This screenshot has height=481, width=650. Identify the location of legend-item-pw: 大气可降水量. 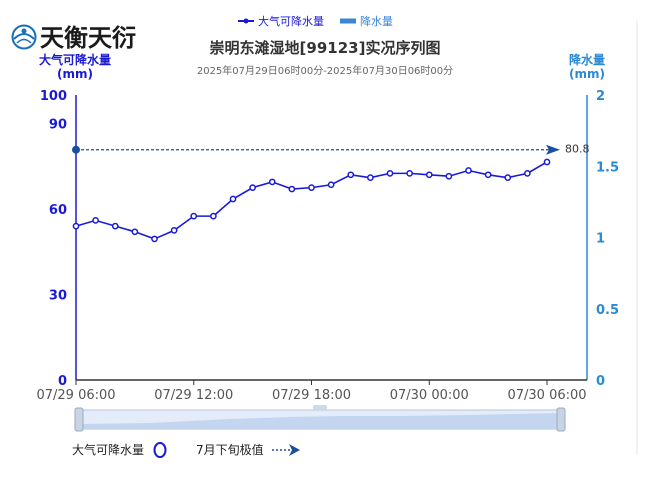
(281, 21).